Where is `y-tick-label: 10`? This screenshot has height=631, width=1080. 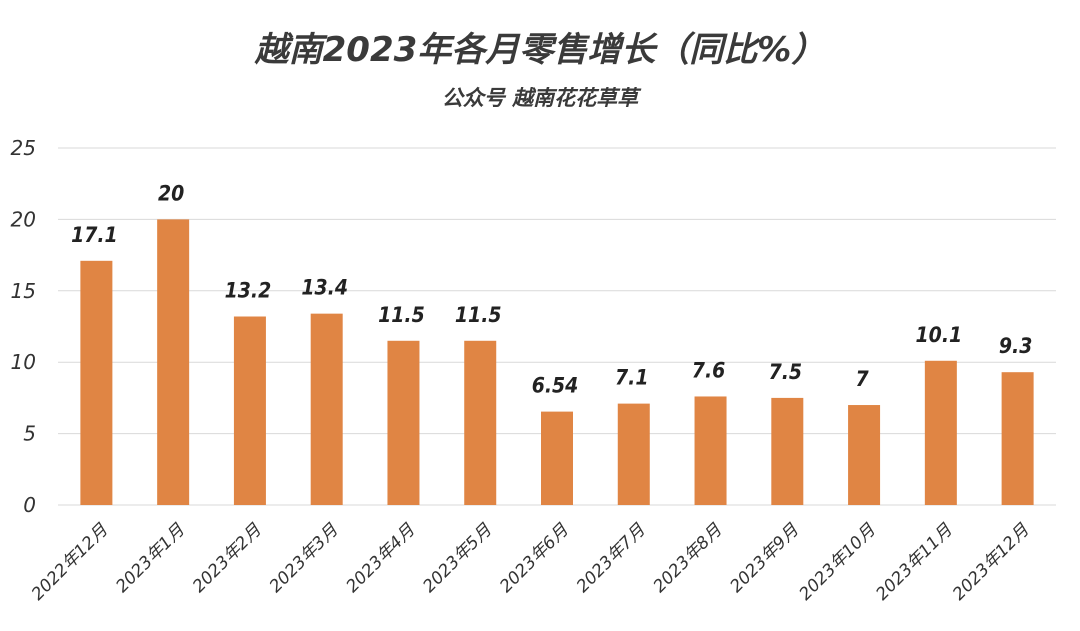 y-tick-label: 10 is located at coordinates (23, 362).